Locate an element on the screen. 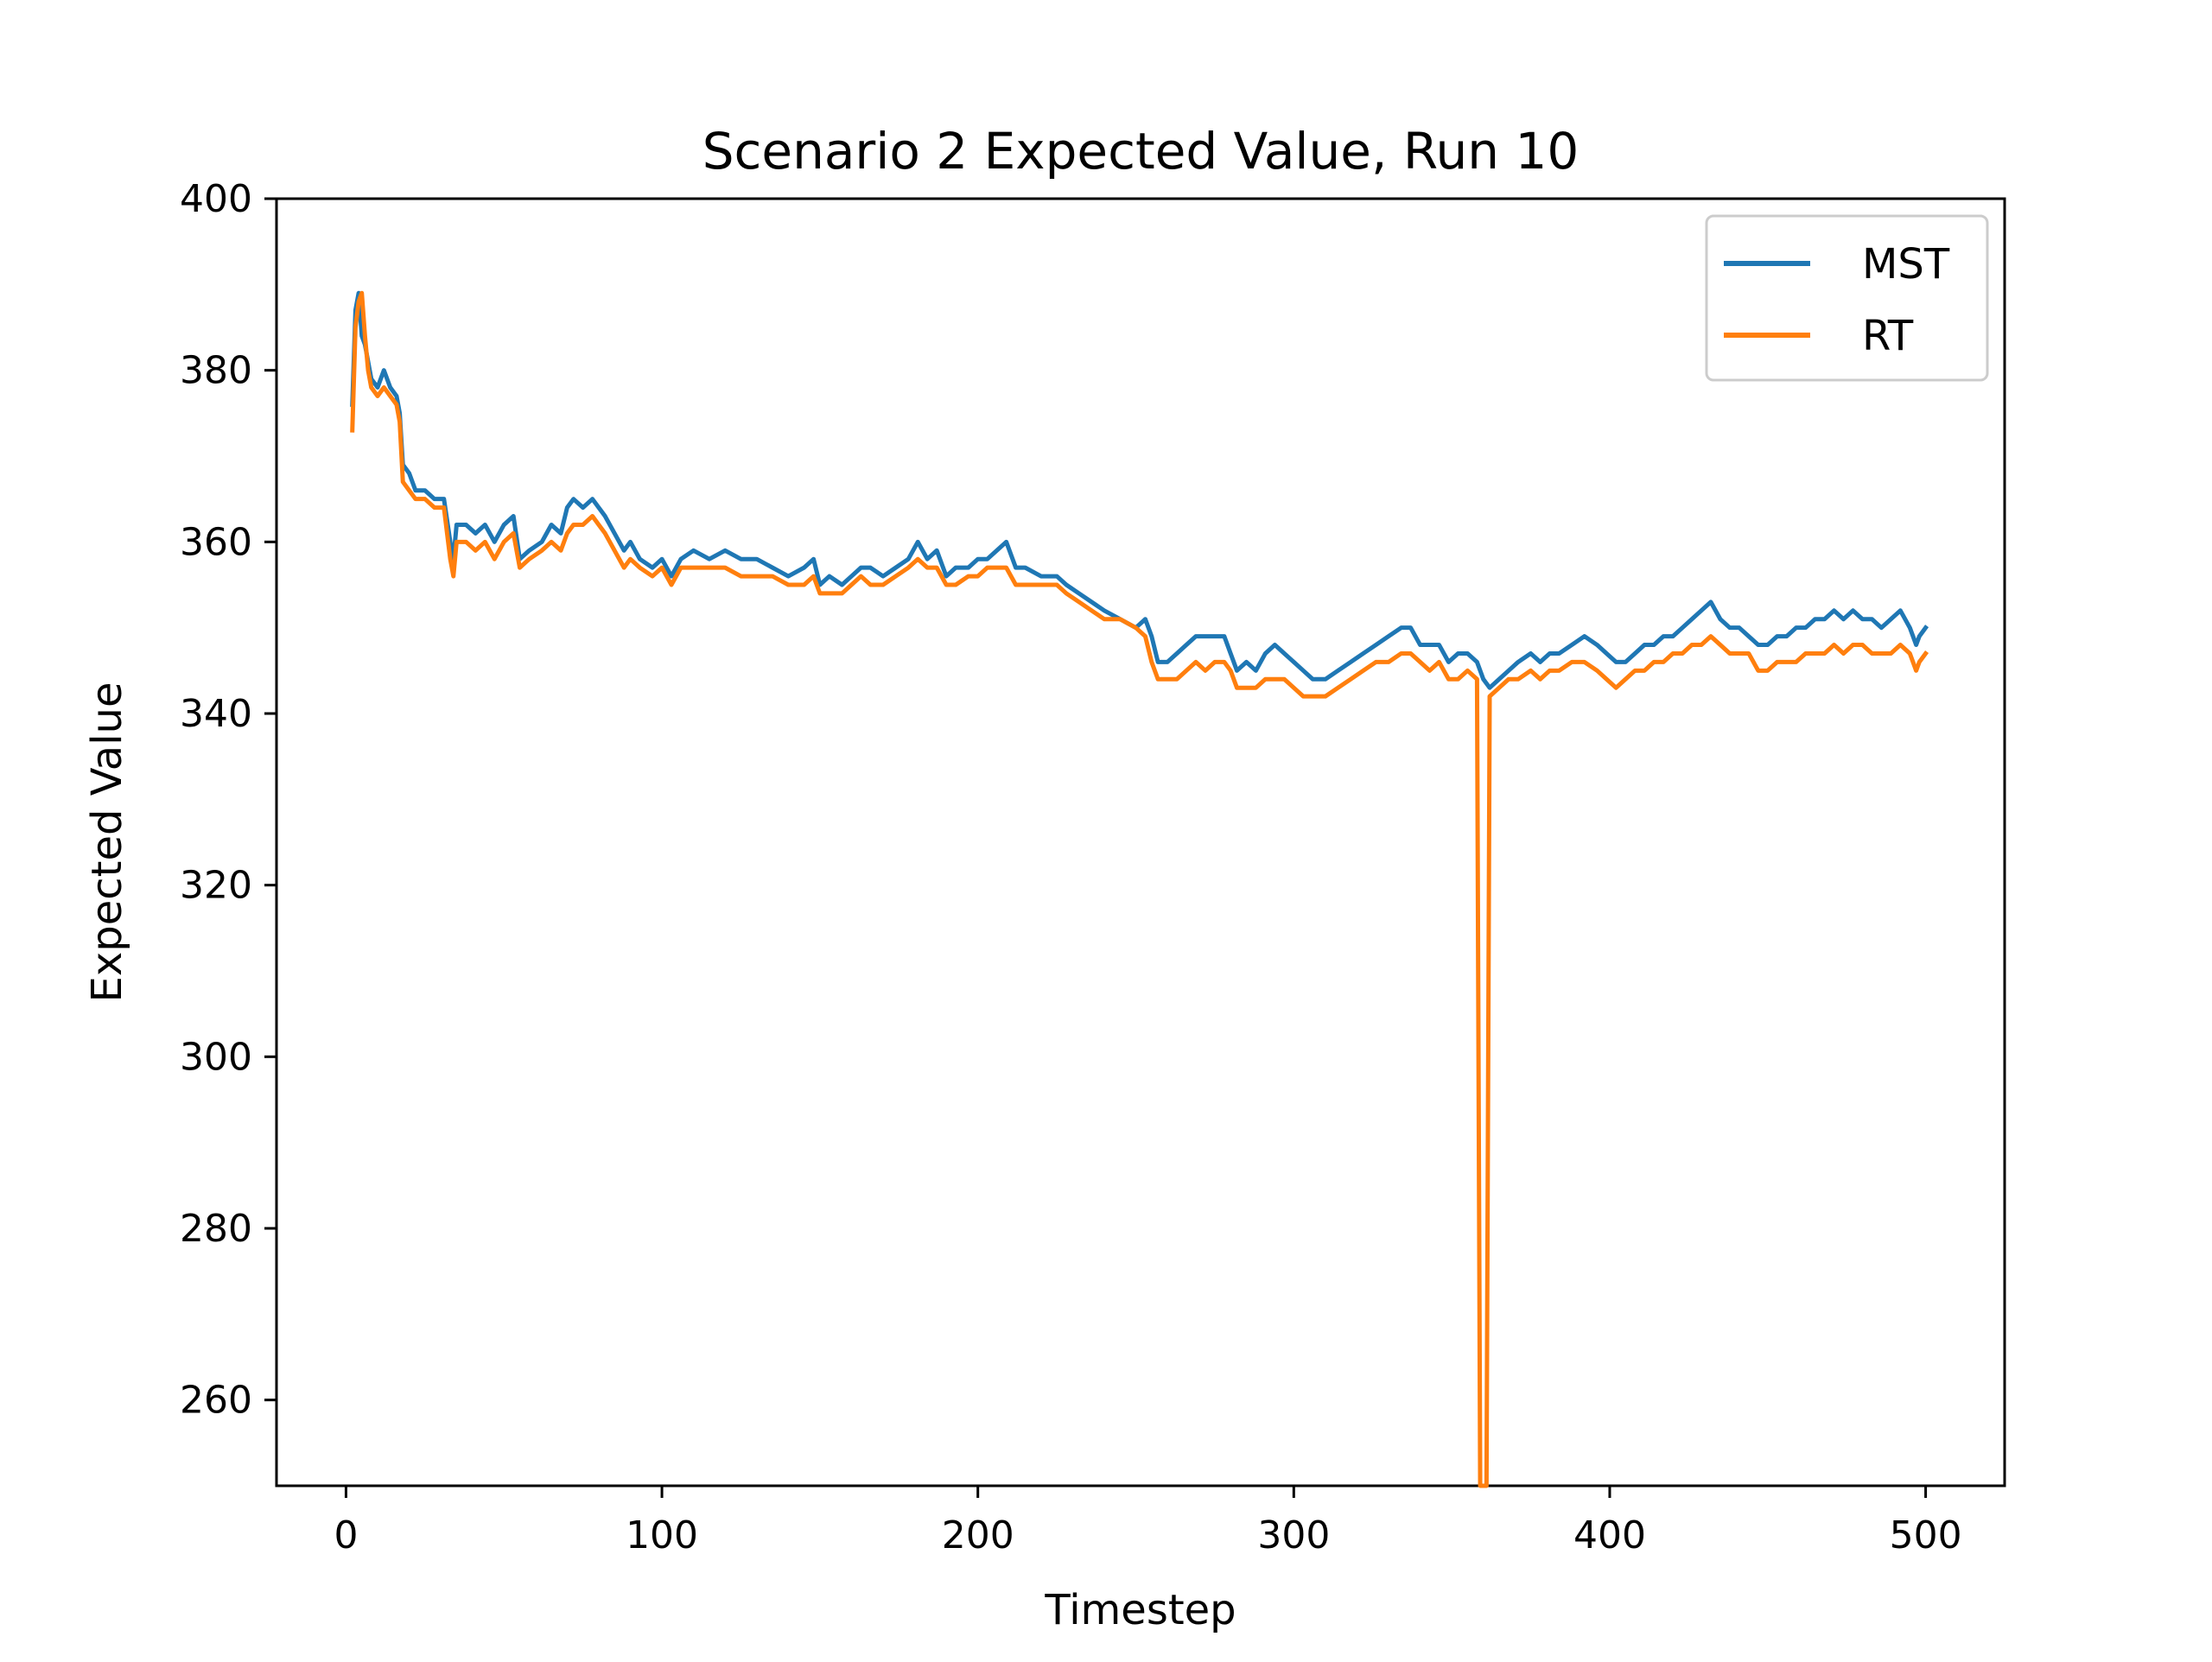 The image size is (2212, 1662). x-axis-label: Timestep is located at coordinates (1140, 1610).